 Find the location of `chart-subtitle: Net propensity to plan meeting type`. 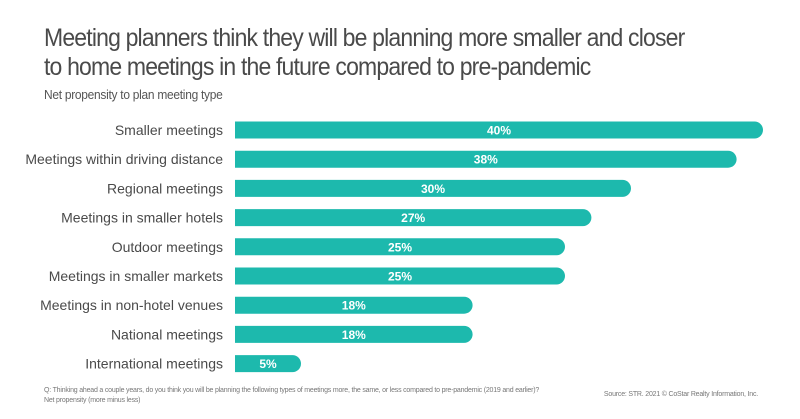

chart-subtitle: Net propensity to plan meeting type is located at coordinates (133, 94).